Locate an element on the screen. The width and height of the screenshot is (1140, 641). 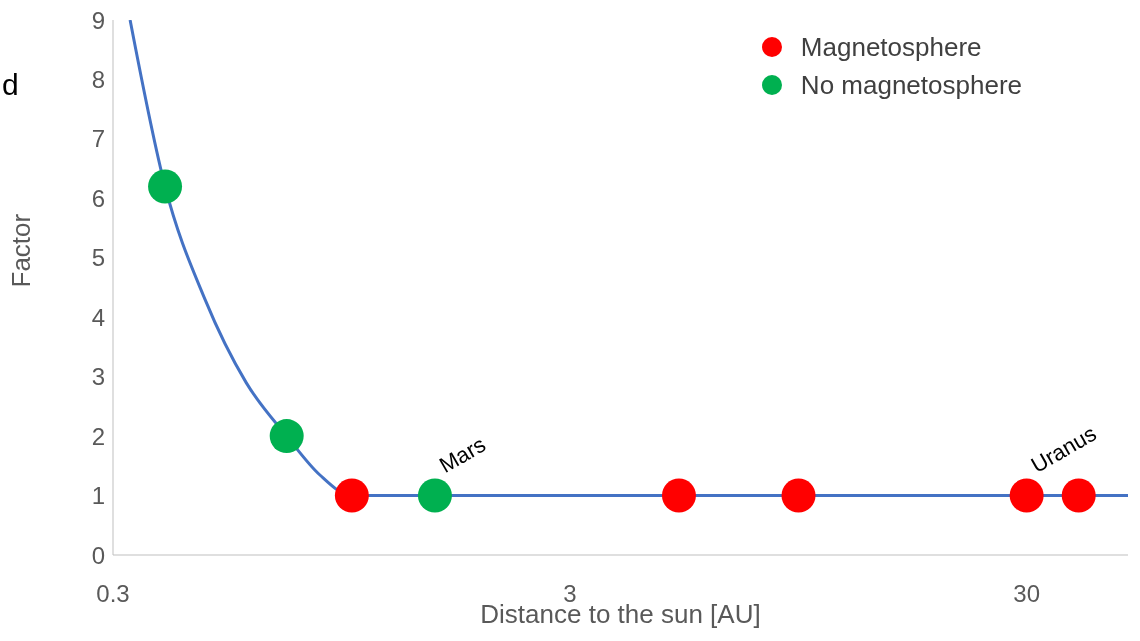
y-tick-label: 0 is located at coordinates (98, 555).